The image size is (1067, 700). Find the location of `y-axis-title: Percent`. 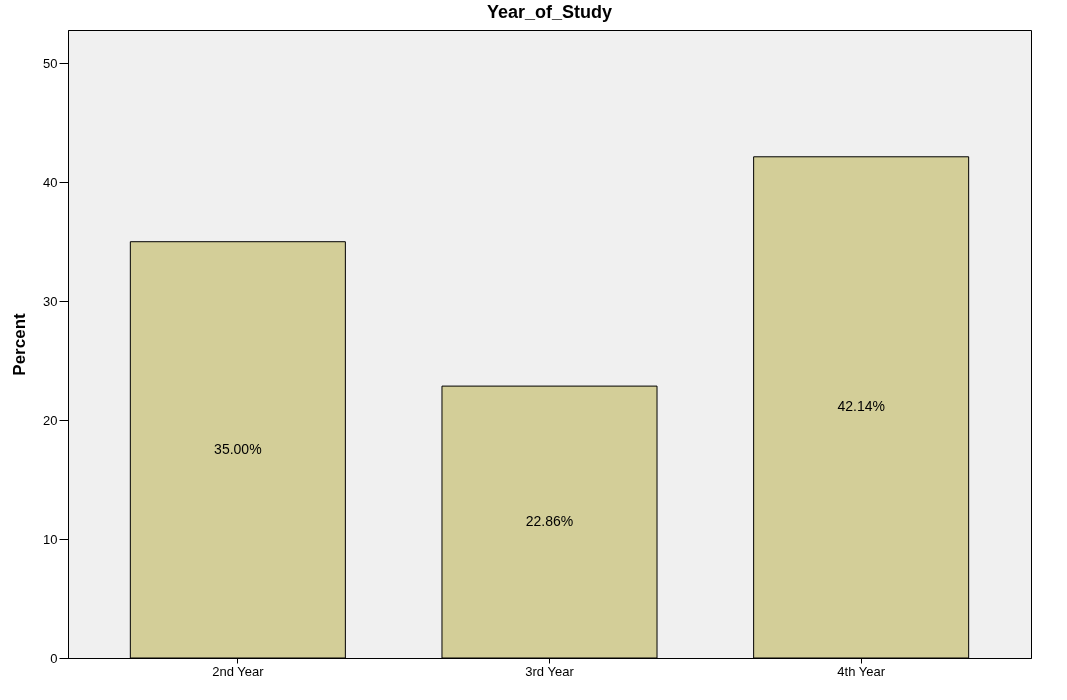

y-axis-title: Percent is located at coordinates (20, 344).